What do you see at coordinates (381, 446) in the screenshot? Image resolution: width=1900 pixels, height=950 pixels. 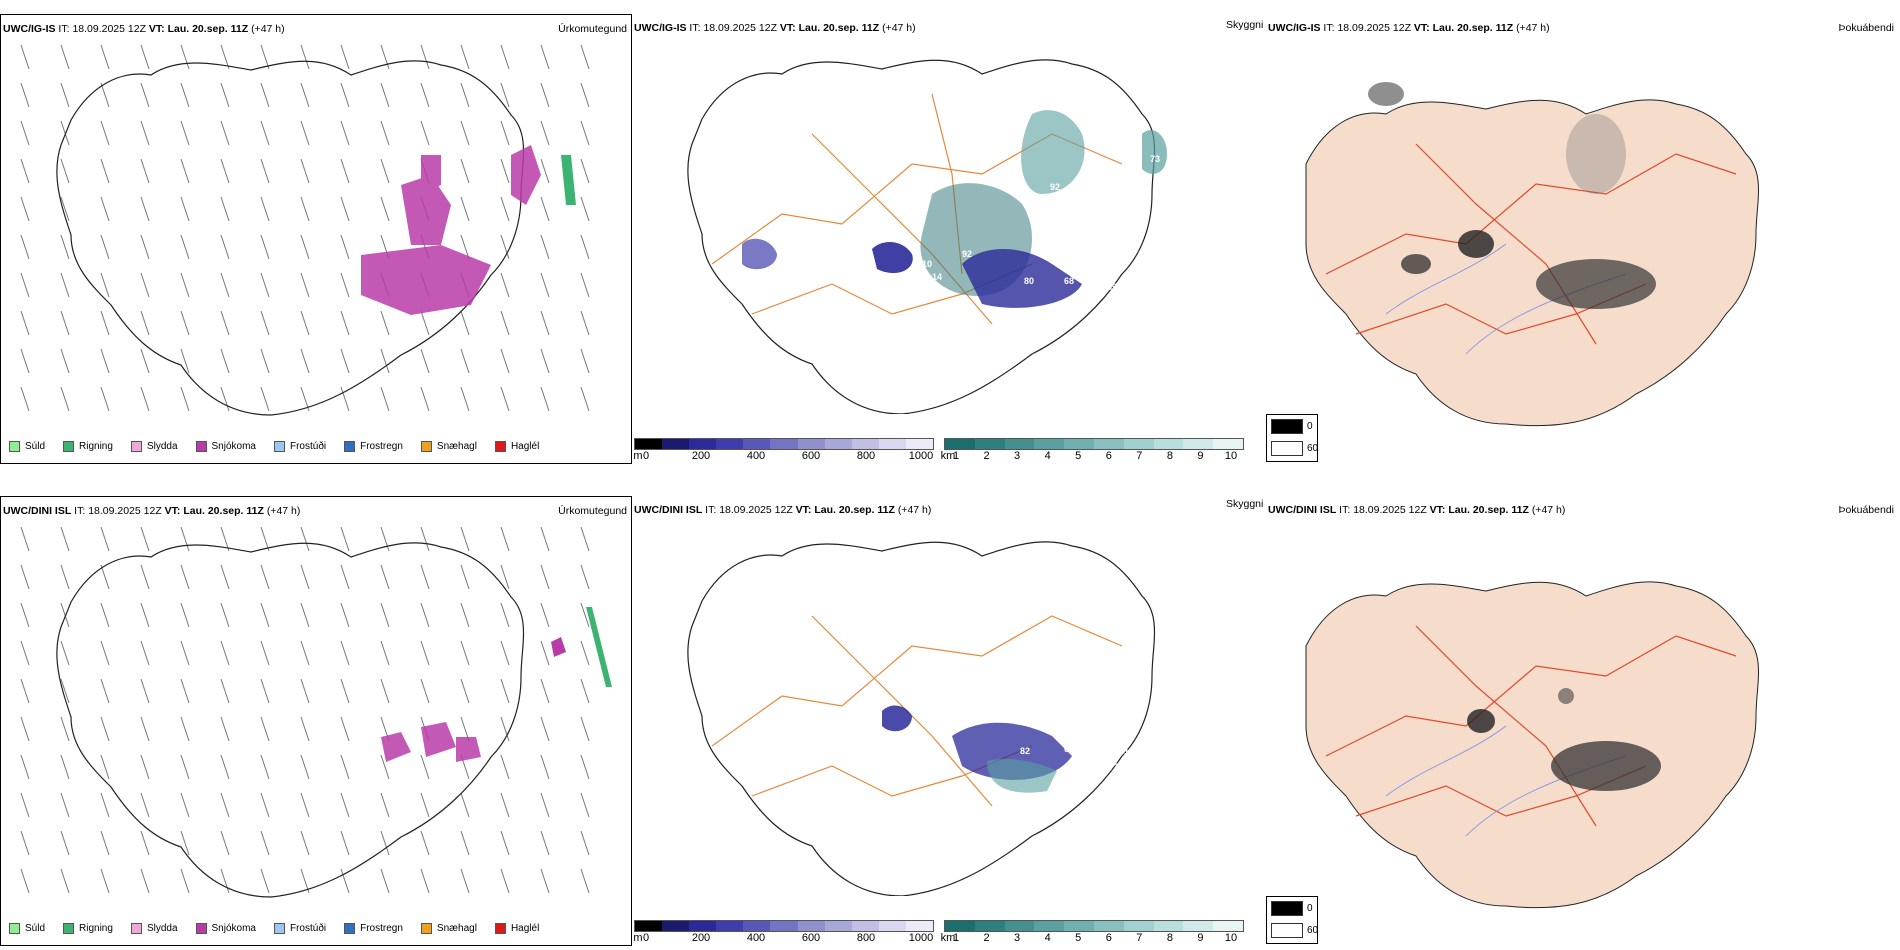 I see `legend-label: Frostregn` at bounding box center [381, 446].